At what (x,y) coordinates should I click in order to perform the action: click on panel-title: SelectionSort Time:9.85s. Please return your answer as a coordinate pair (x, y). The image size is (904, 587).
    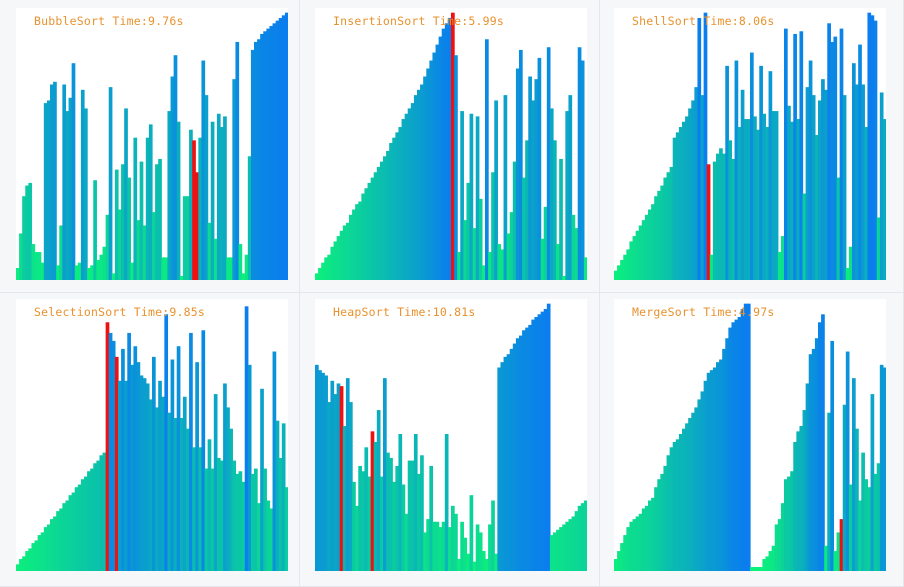
    Looking at the image, I should click on (119, 312).